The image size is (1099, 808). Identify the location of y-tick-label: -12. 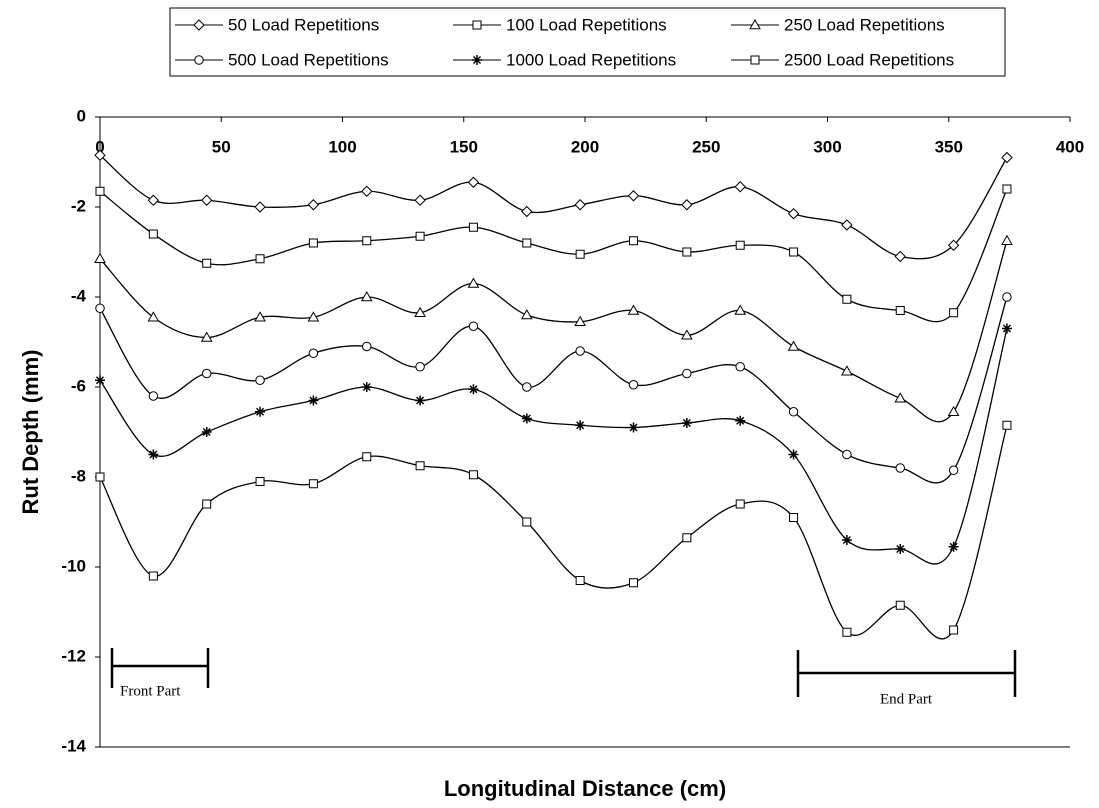
(73, 655).